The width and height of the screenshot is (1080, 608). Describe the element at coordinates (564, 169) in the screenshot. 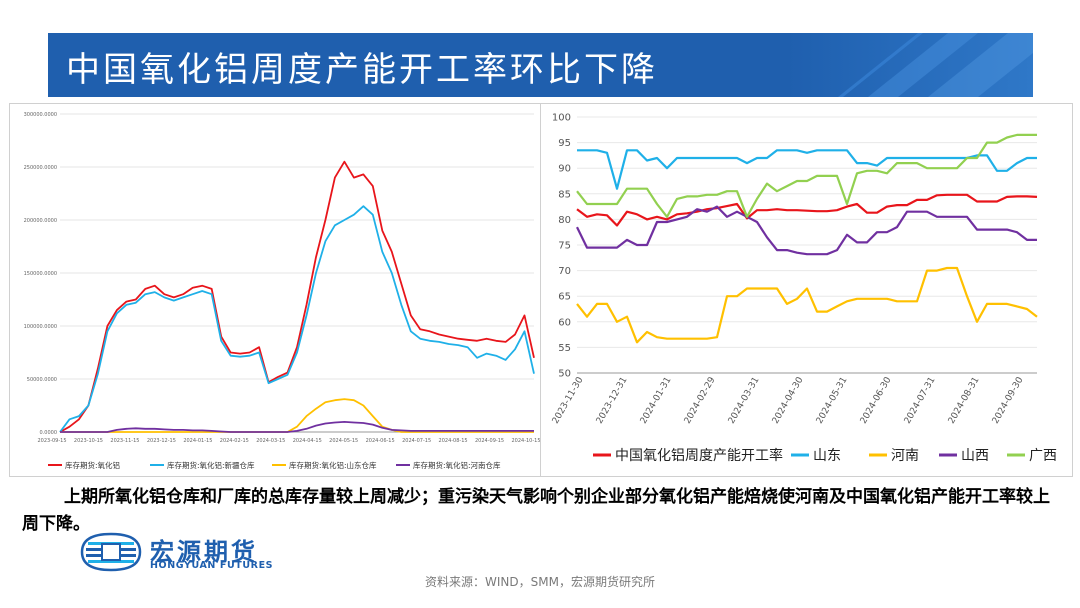

I see `y-tick-label: 90` at that location.